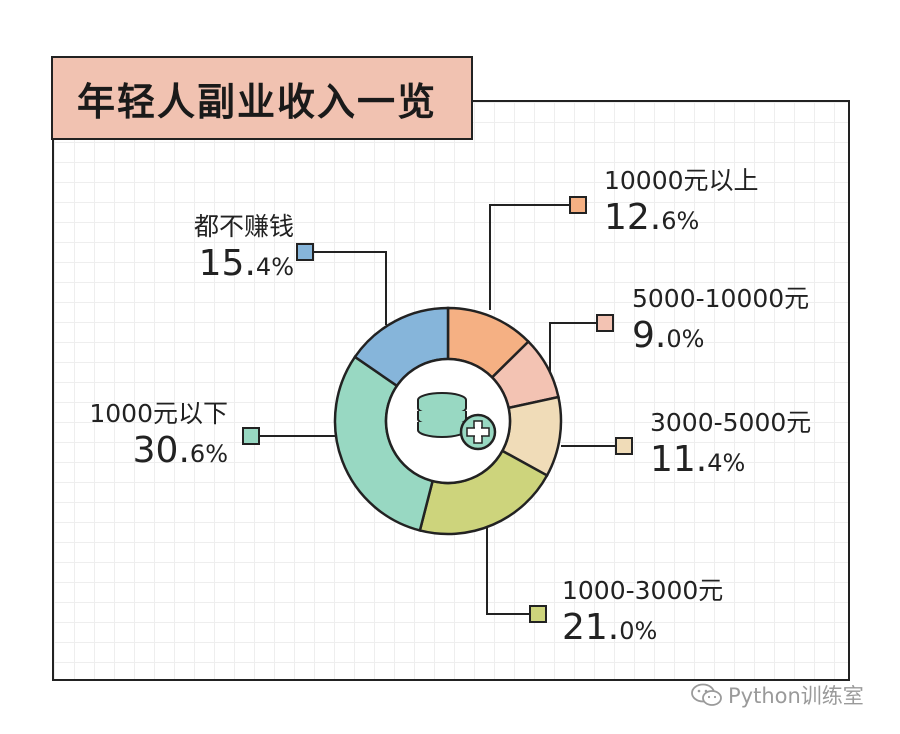 The height and width of the screenshot is (734, 900). What do you see at coordinates (731, 422) in the screenshot?
I see `category-label: 3000-5000元` at bounding box center [731, 422].